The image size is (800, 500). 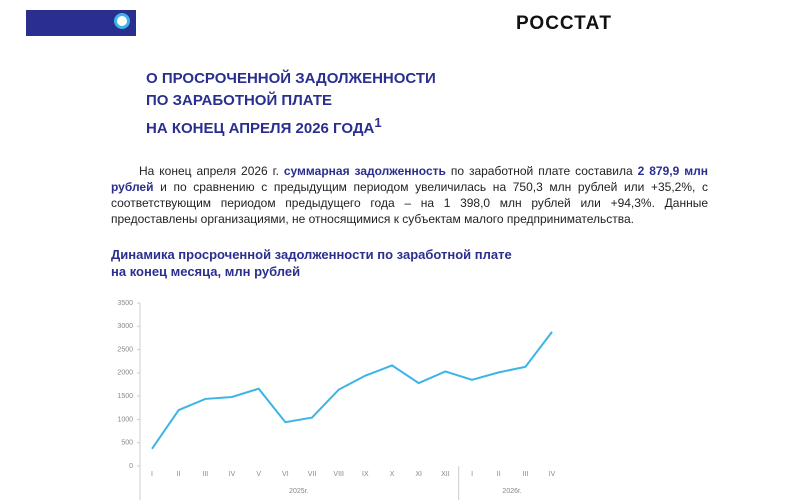 I want to click on x-tick-label: IX, so click(x=365, y=474).